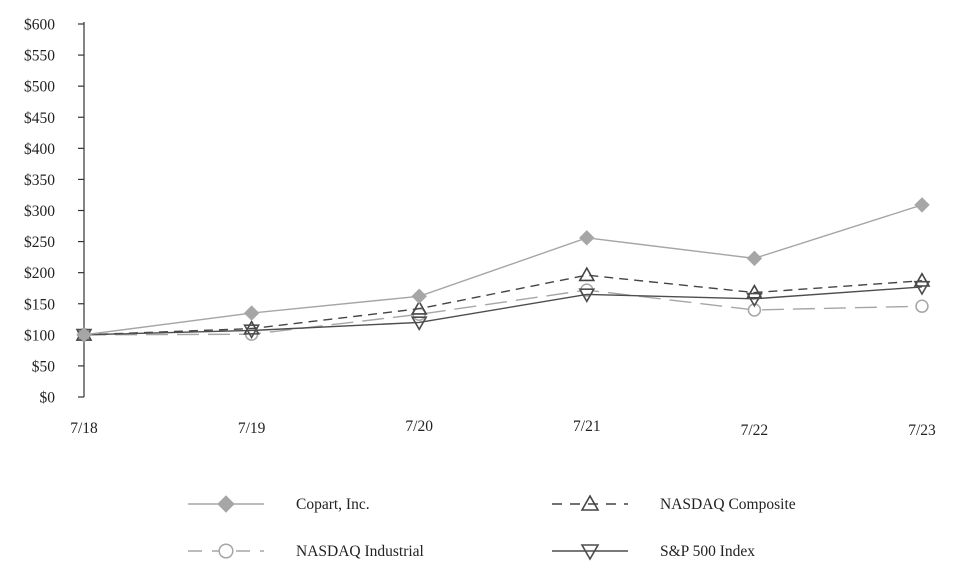 The width and height of the screenshot is (966, 568). Describe the element at coordinates (39, 273) in the screenshot. I see `y-tick-label: $200` at that location.